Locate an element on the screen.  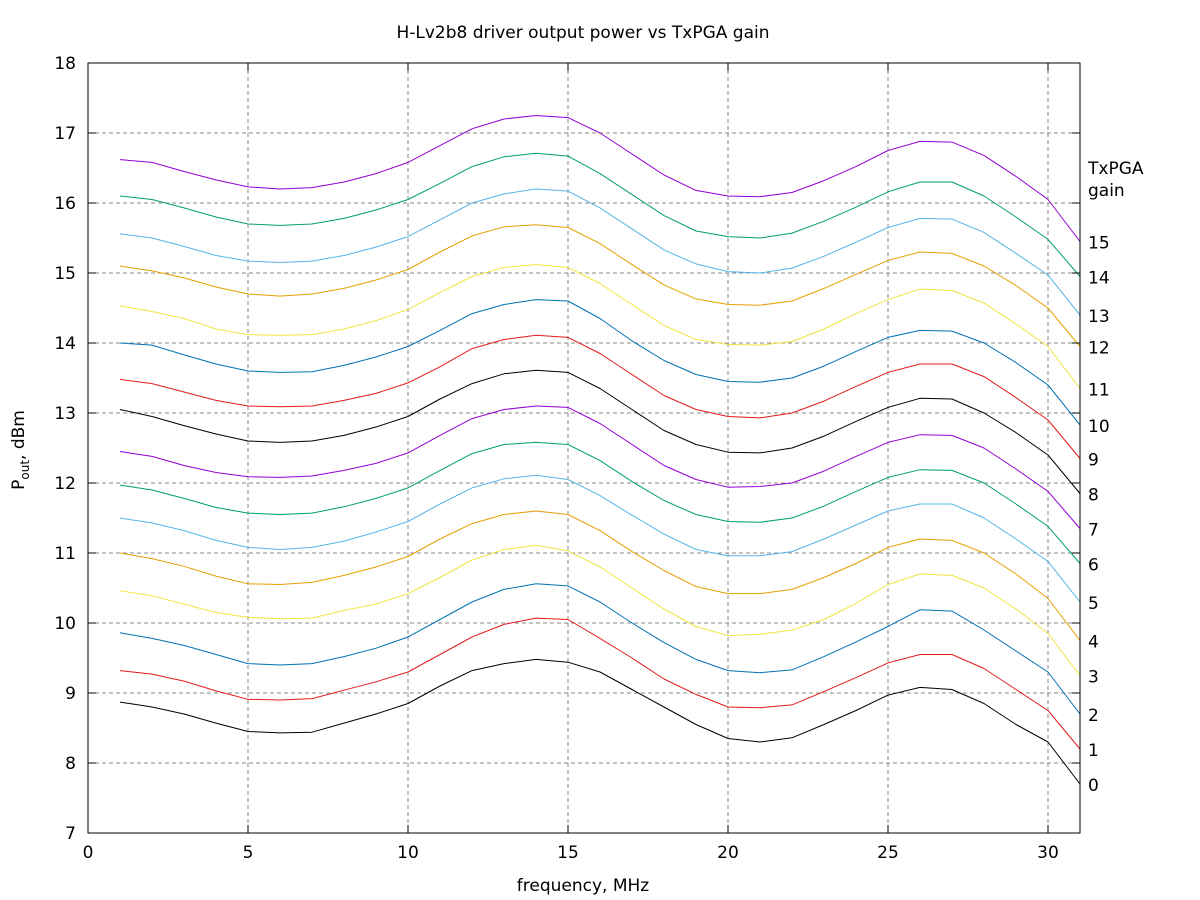
x-axis-label: frequency, MHz is located at coordinates (583, 886).